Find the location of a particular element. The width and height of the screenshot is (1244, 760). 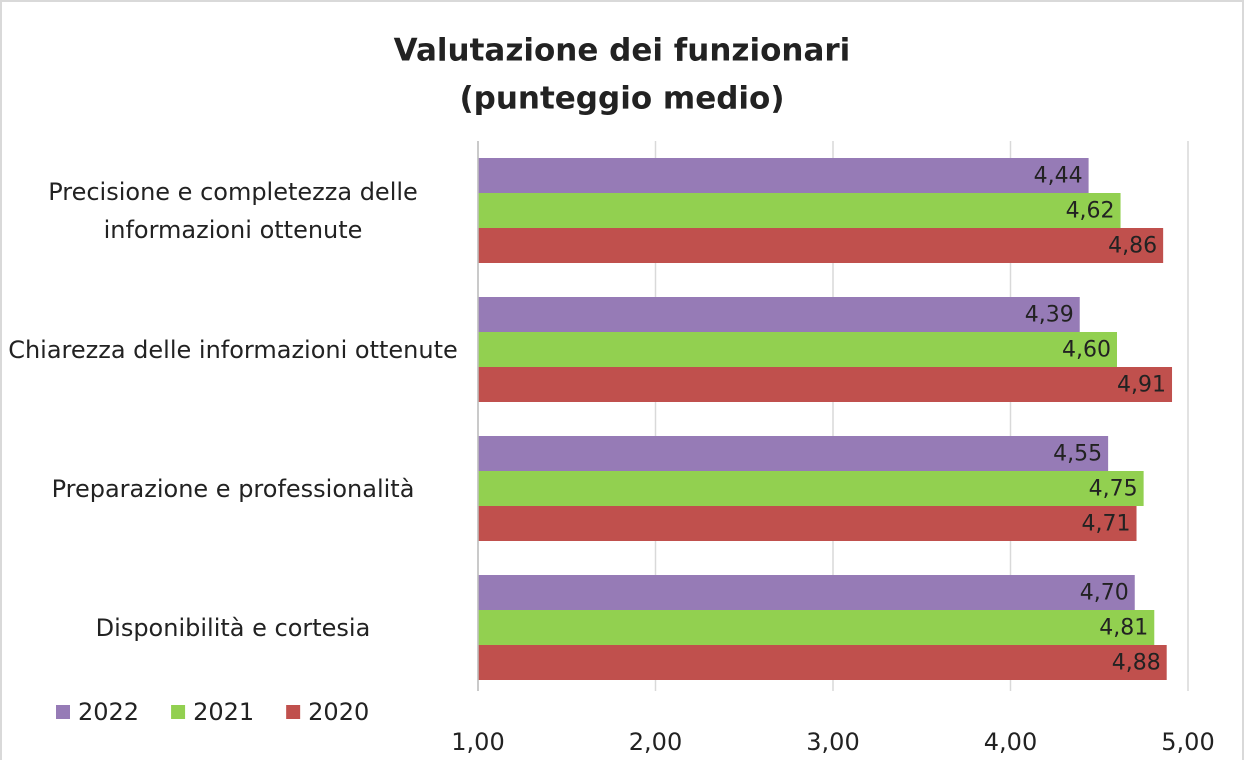

data-label: 4,91 is located at coordinates (1141, 385).